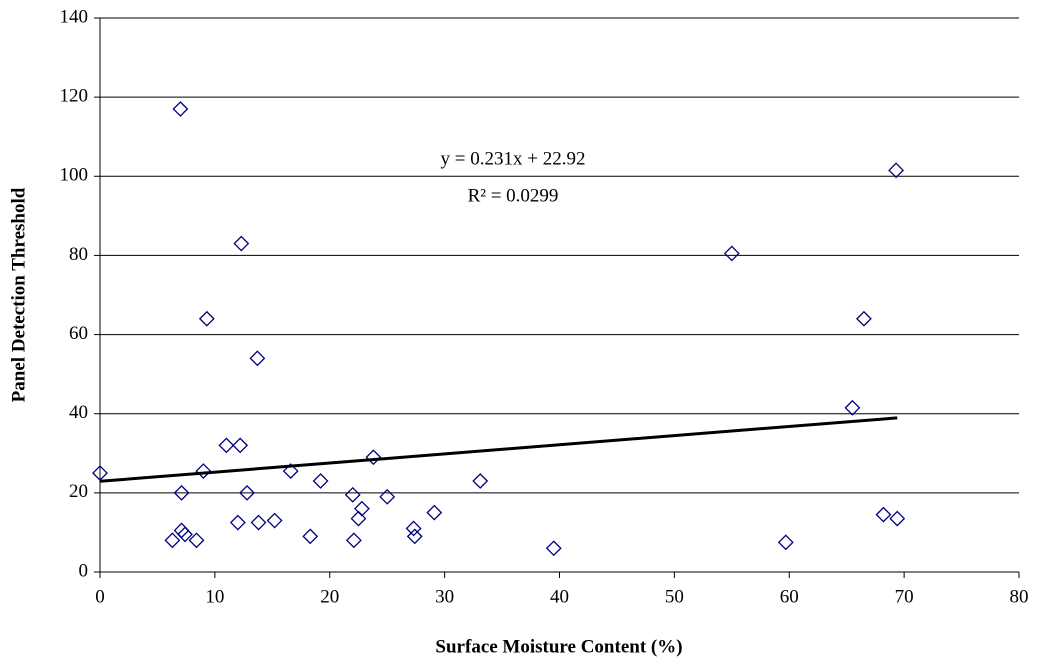 This screenshot has width=1037, height=664. I want to click on x-tick-label: 30, so click(444, 596).